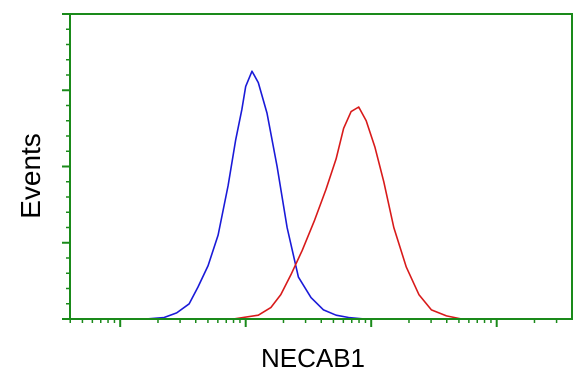  I want to click on y-axis-title: Events, so click(30, 176).